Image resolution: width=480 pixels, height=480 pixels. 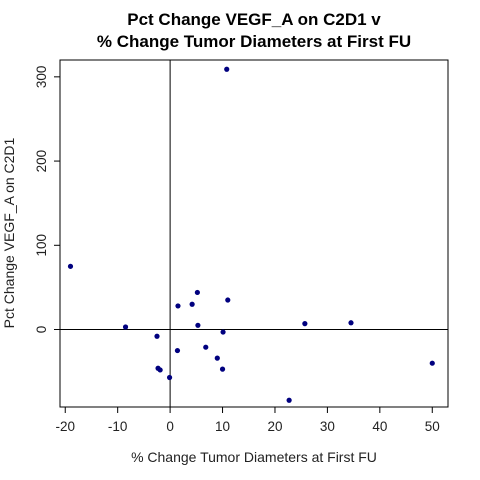 I want to click on y-tick-label: 100, so click(x=41, y=245).